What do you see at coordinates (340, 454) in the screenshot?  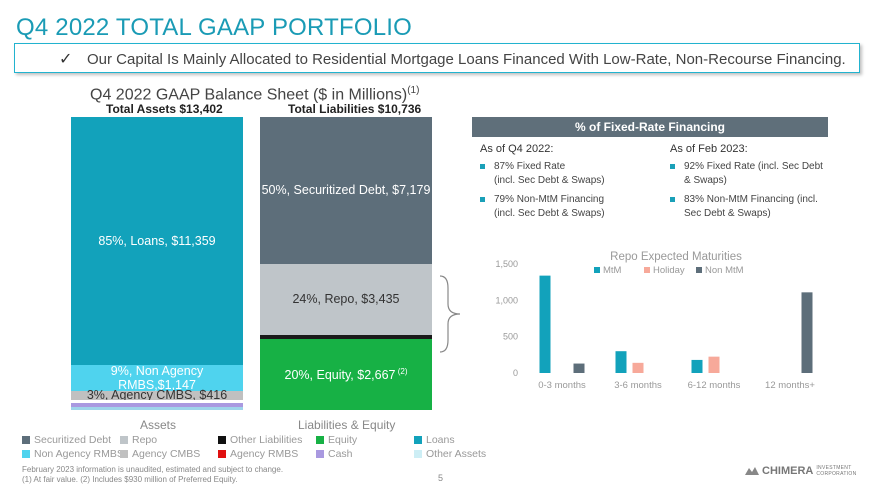 I see `legend-label: Cash` at bounding box center [340, 454].